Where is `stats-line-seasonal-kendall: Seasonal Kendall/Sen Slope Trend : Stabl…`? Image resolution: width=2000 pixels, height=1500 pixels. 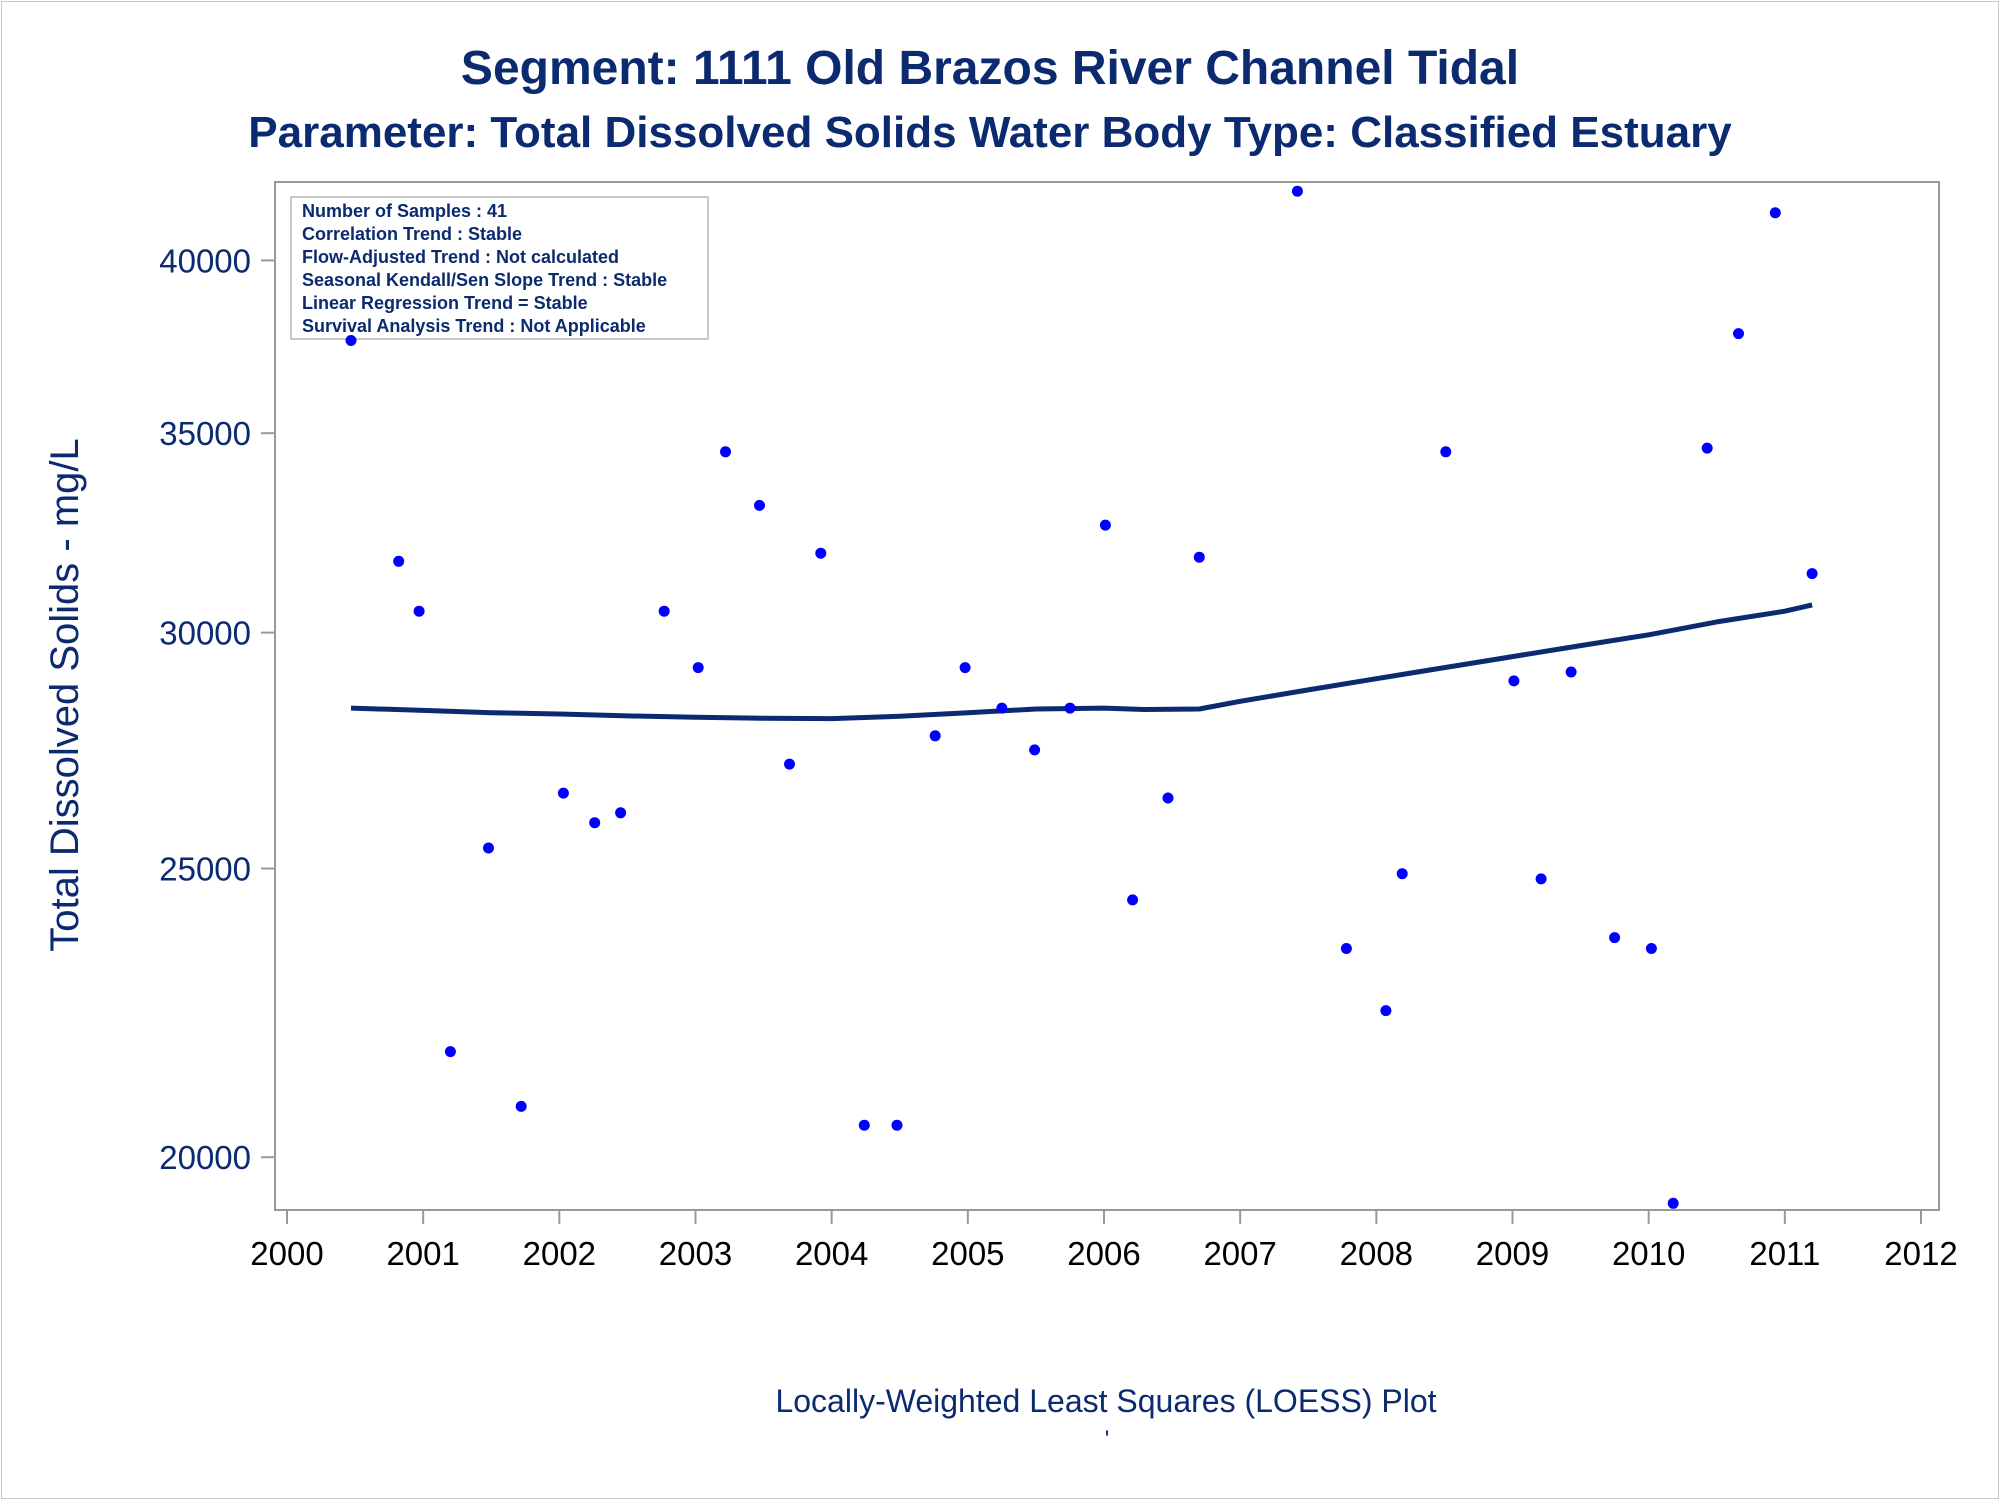
stats-line-seasonal-kendall: Seasonal Kendall/Sen Slope Trend : Stabl… is located at coordinates (484, 280).